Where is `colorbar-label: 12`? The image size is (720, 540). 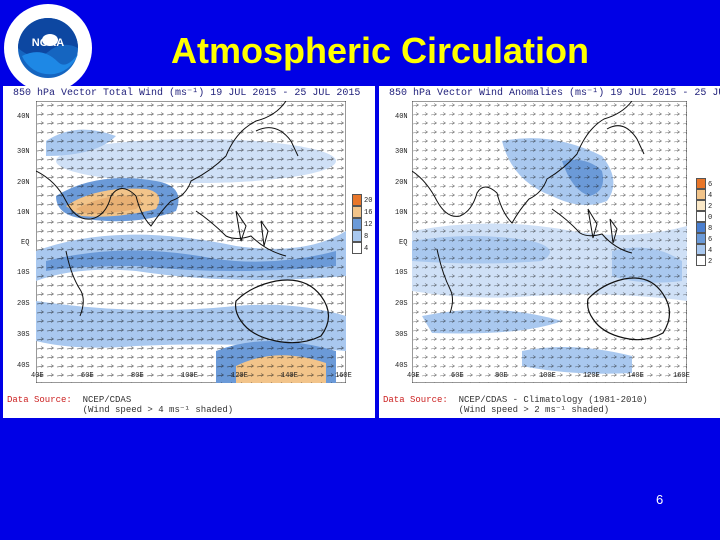 colorbar-label: 12 is located at coordinates (368, 225).